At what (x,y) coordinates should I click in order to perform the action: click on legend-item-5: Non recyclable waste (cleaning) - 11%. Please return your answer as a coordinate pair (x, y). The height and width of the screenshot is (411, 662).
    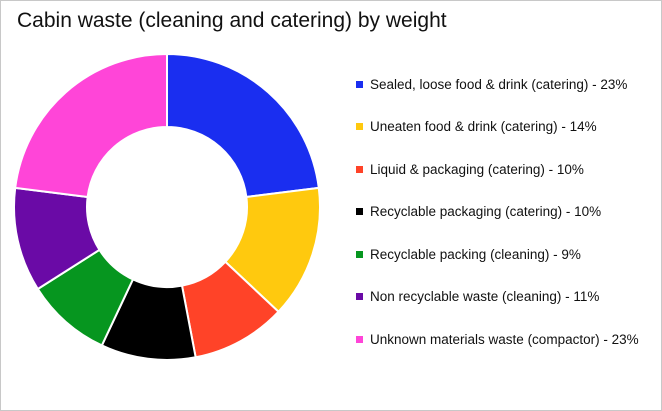
    Looking at the image, I should click on (506, 297).